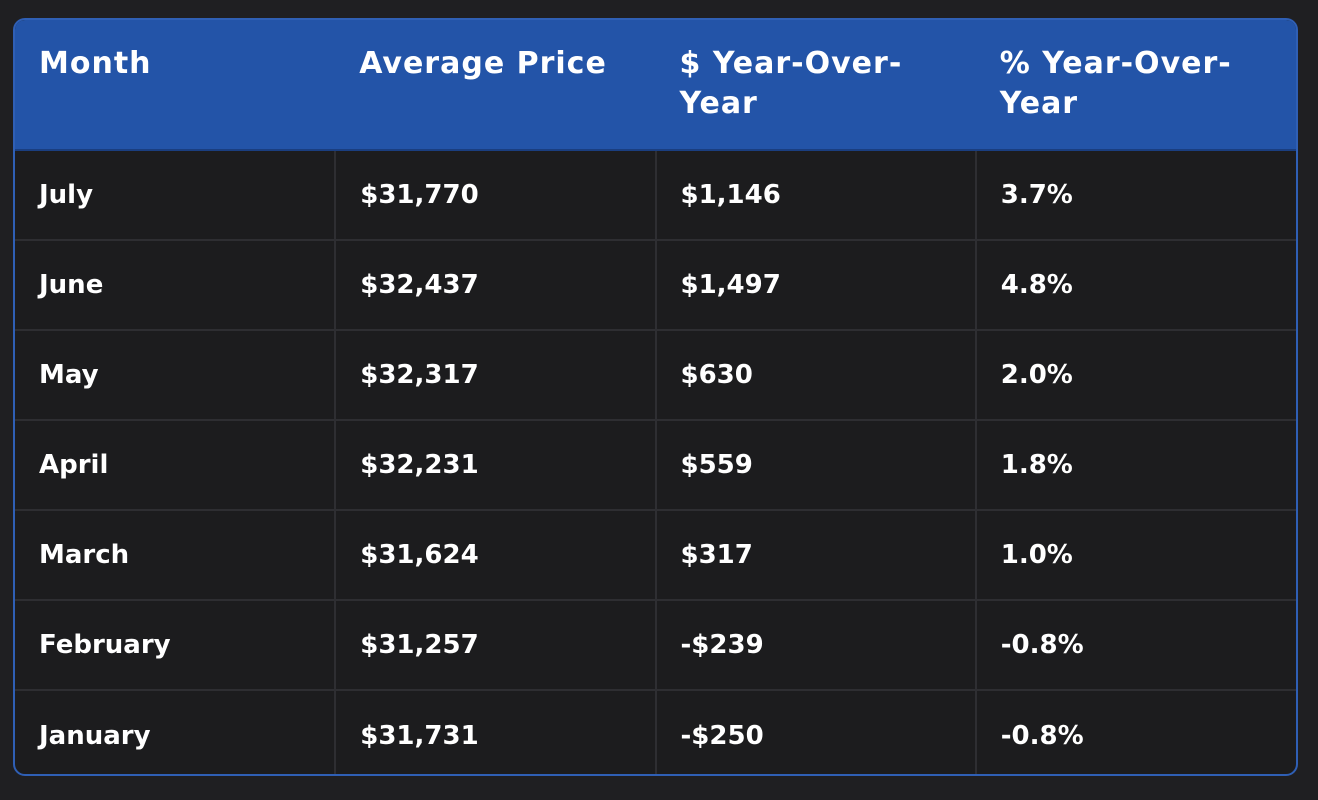  Describe the element at coordinates (176, 732) in the screenshot. I see `cell-month: January` at that location.